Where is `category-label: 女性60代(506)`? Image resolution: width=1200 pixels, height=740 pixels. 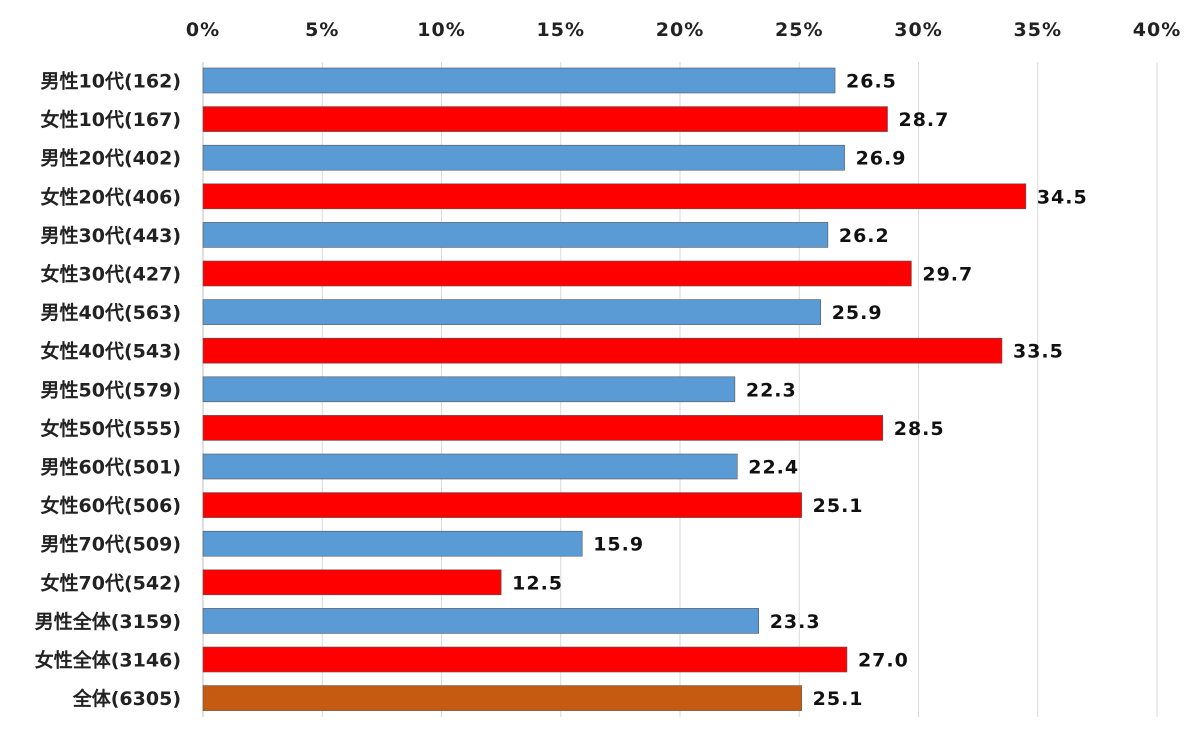
category-label: 女性60代(506) is located at coordinates (111, 505).